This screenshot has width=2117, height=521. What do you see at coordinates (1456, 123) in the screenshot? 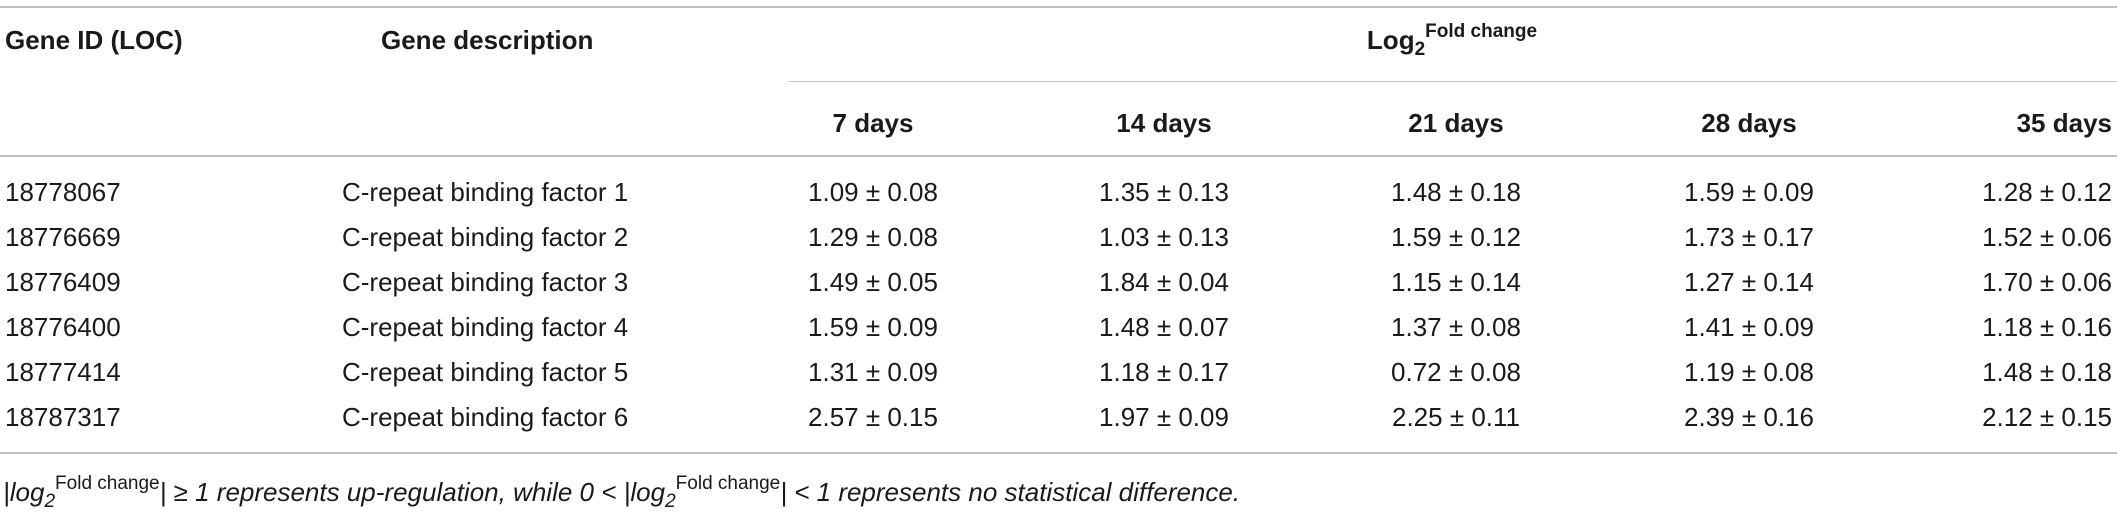
I see `header-day-21: 21 days` at bounding box center [1456, 123].